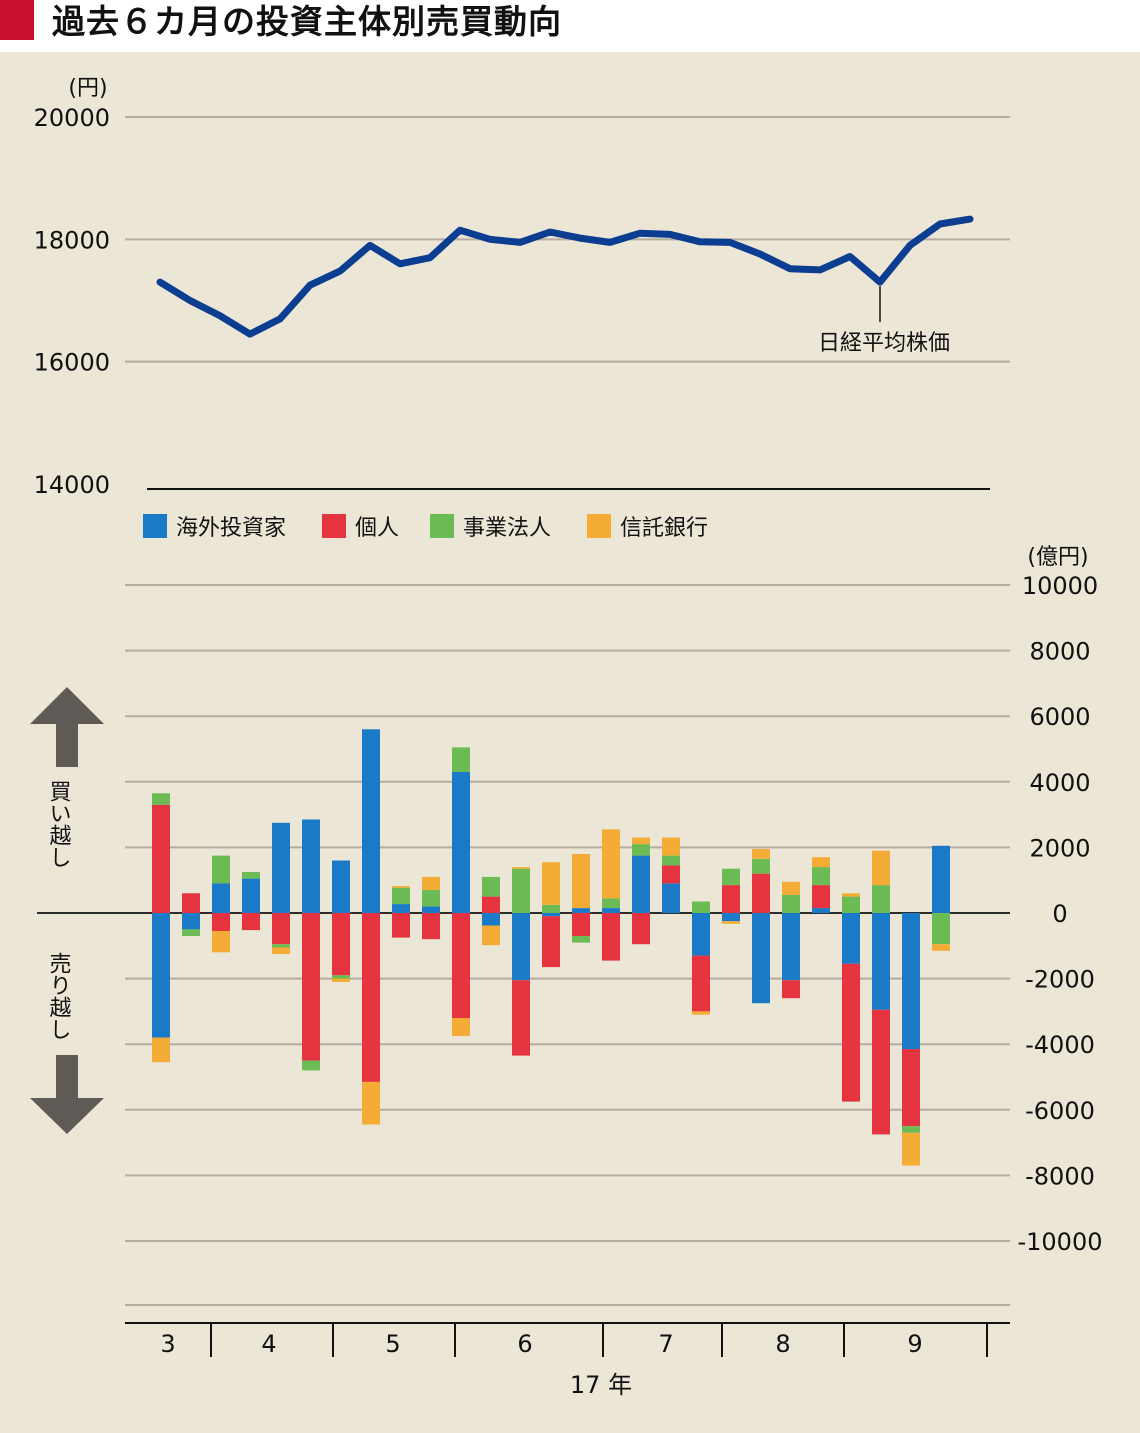 The width and height of the screenshot is (1140, 1433). What do you see at coordinates (601, 1385) in the screenshot?
I see `x-axis-label: 17 年` at bounding box center [601, 1385].